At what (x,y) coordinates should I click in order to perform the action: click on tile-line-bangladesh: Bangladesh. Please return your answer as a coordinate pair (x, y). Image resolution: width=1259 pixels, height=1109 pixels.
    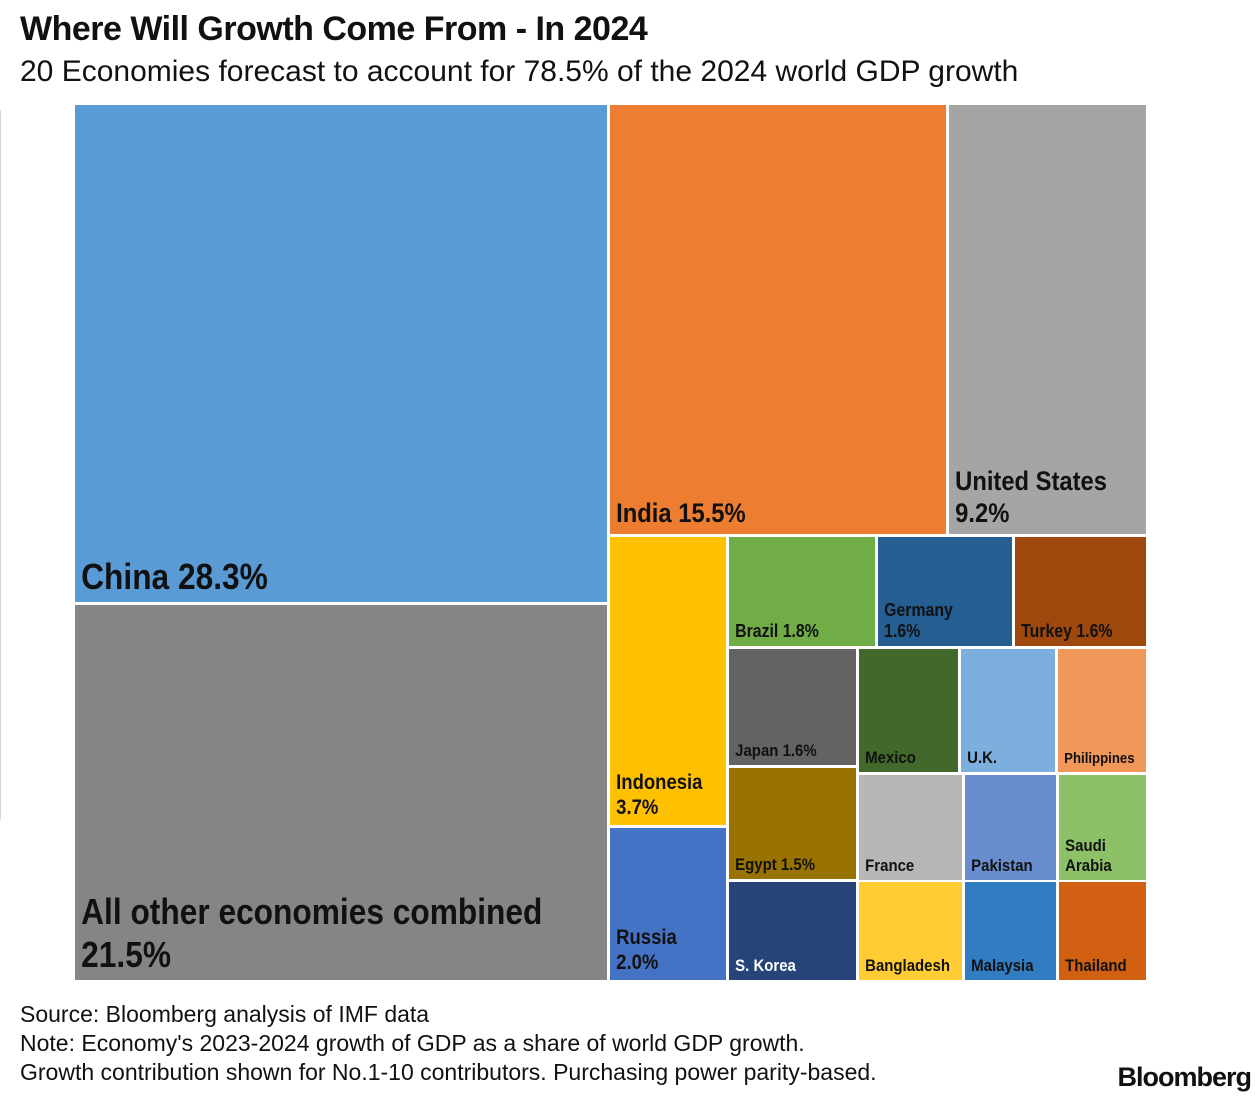
    Looking at the image, I should click on (907, 966).